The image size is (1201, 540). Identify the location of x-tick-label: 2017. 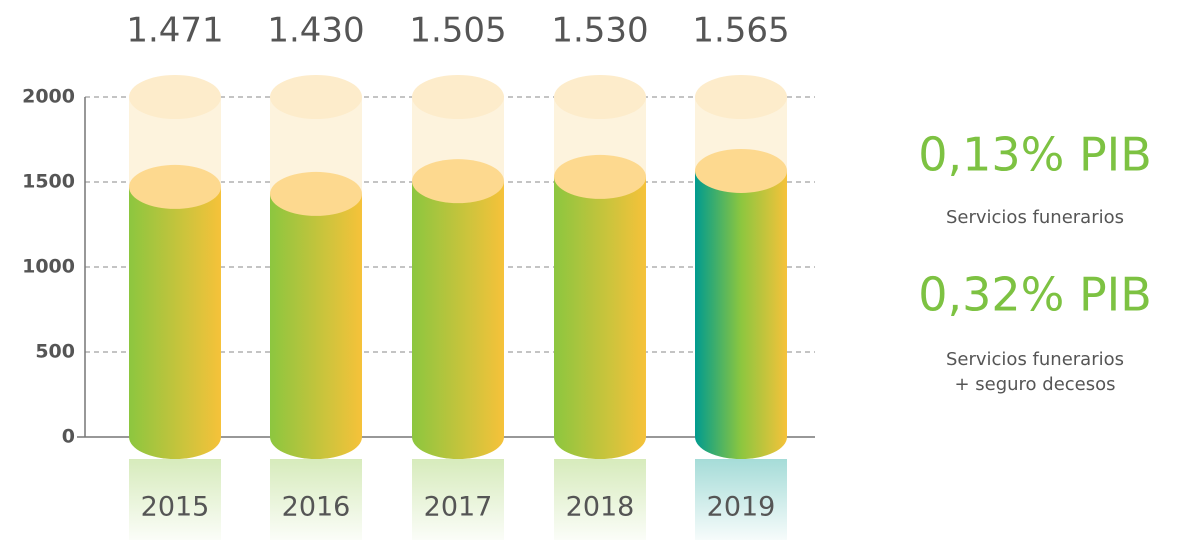
(458, 507).